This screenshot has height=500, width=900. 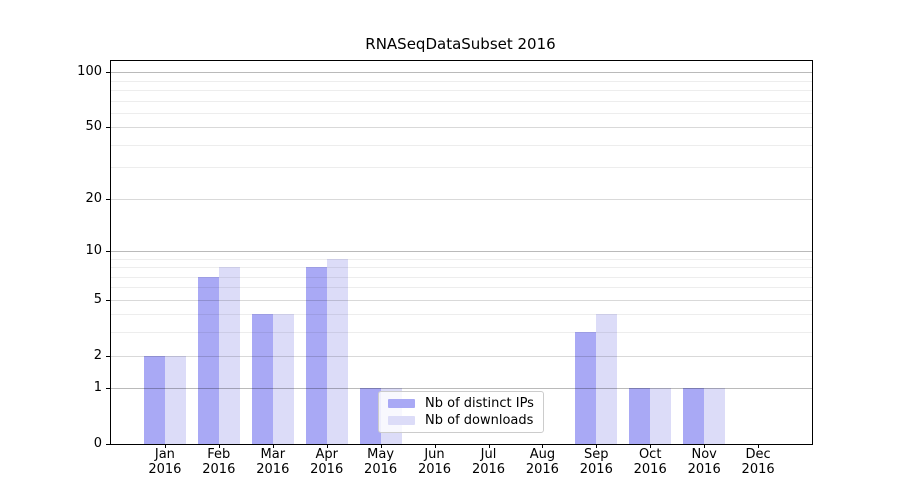 What do you see at coordinates (651, 446) in the screenshot?
I see `x-tick-mark-oct` at bounding box center [651, 446].